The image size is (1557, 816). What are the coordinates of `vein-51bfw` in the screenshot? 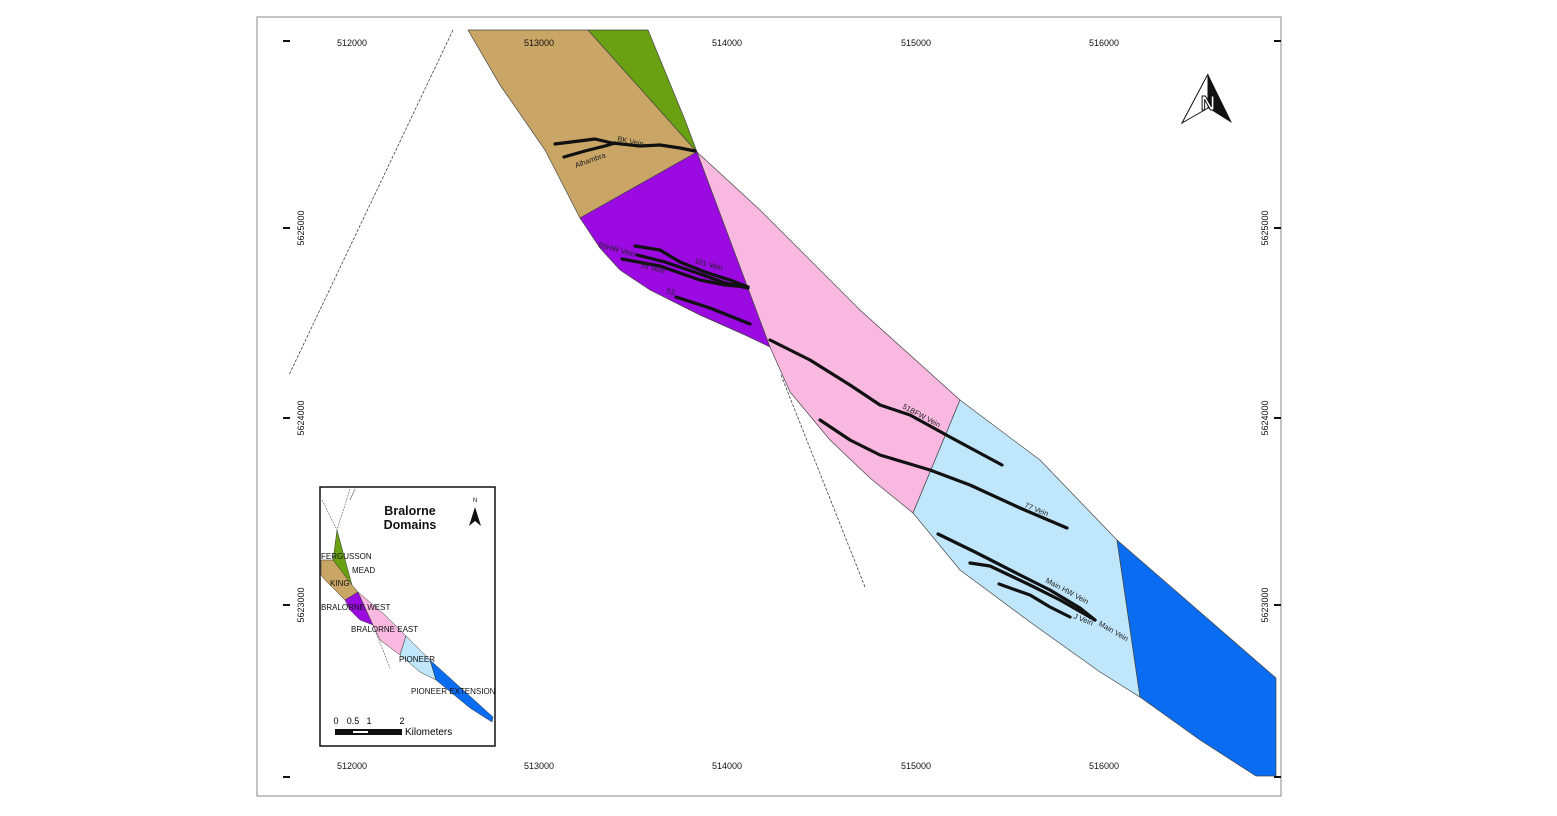 It's located at (886, 402).